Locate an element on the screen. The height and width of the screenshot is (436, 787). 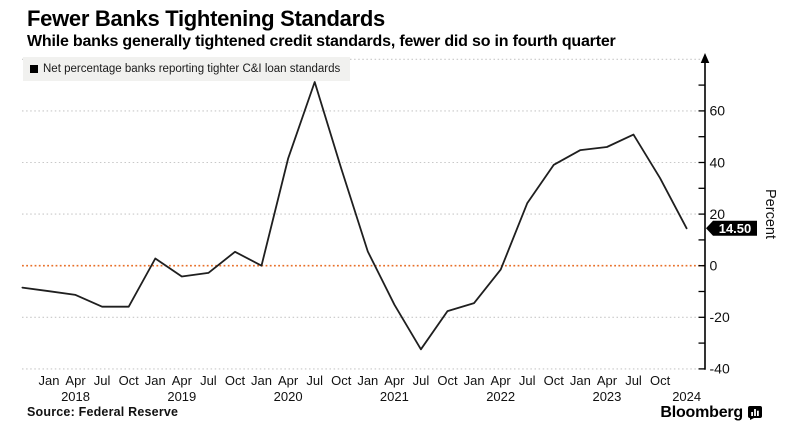
last-value-badge is located at coordinates (731, 228).